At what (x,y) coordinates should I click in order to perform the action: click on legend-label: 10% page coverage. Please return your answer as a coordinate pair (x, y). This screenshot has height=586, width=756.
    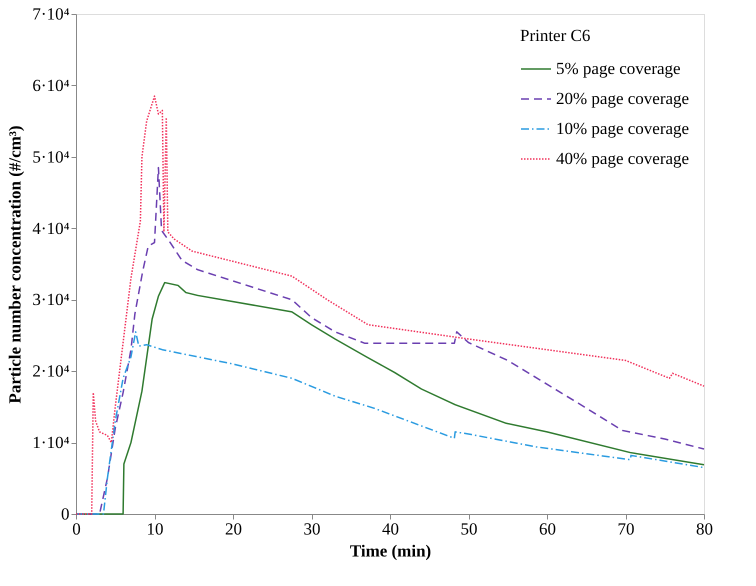
    Looking at the image, I should click on (623, 128).